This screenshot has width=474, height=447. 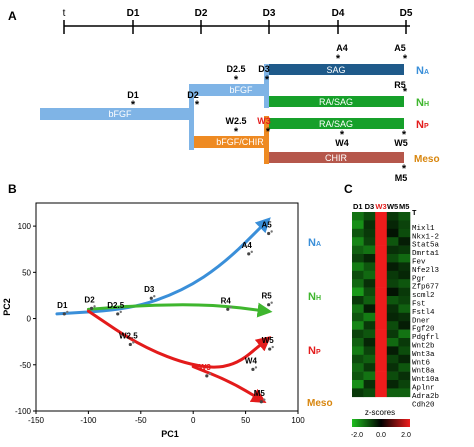 What do you see at coordinates (381, 206) in the screenshot?
I see `heatmap-header: D1 D3 W3 W5 M5` at bounding box center [381, 206].